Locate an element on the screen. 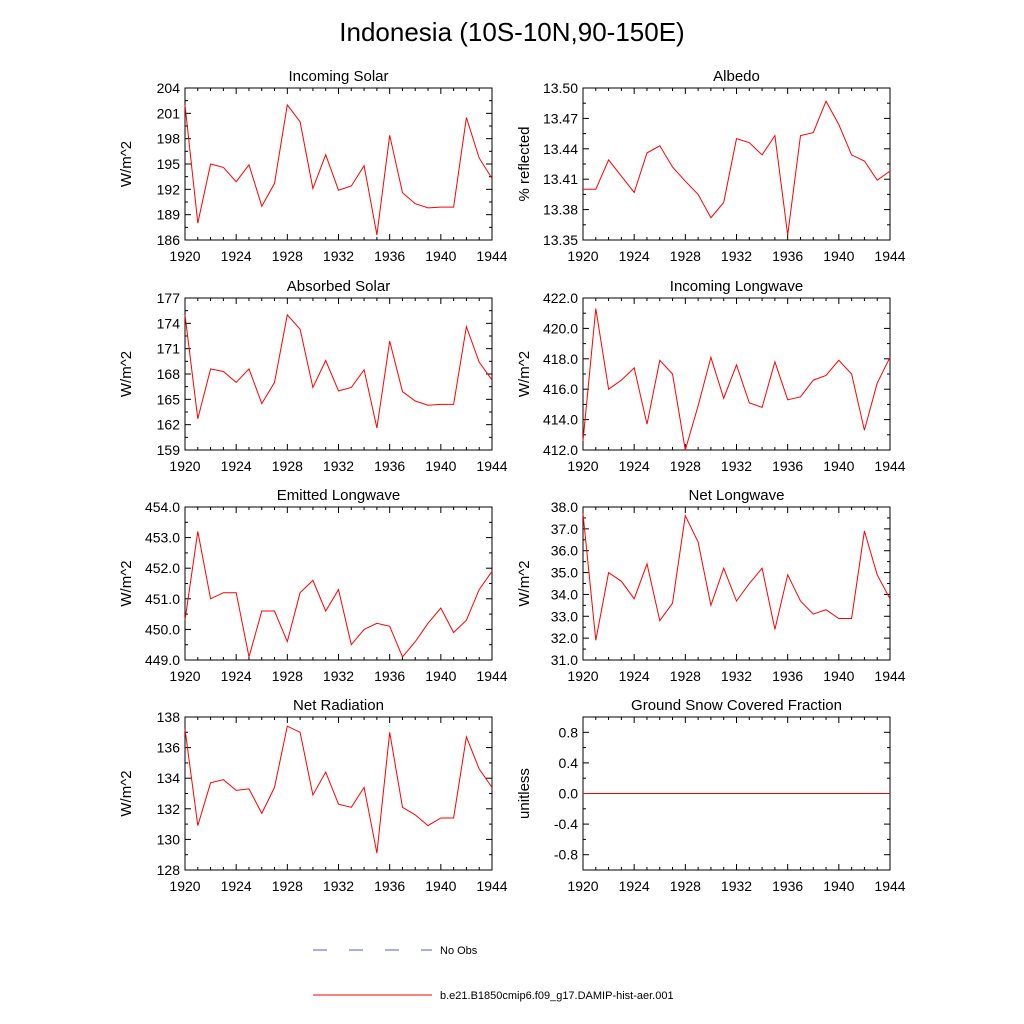 The width and height of the screenshot is (1024, 1024). y-axis-label: % reflected is located at coordinates (524, 163).